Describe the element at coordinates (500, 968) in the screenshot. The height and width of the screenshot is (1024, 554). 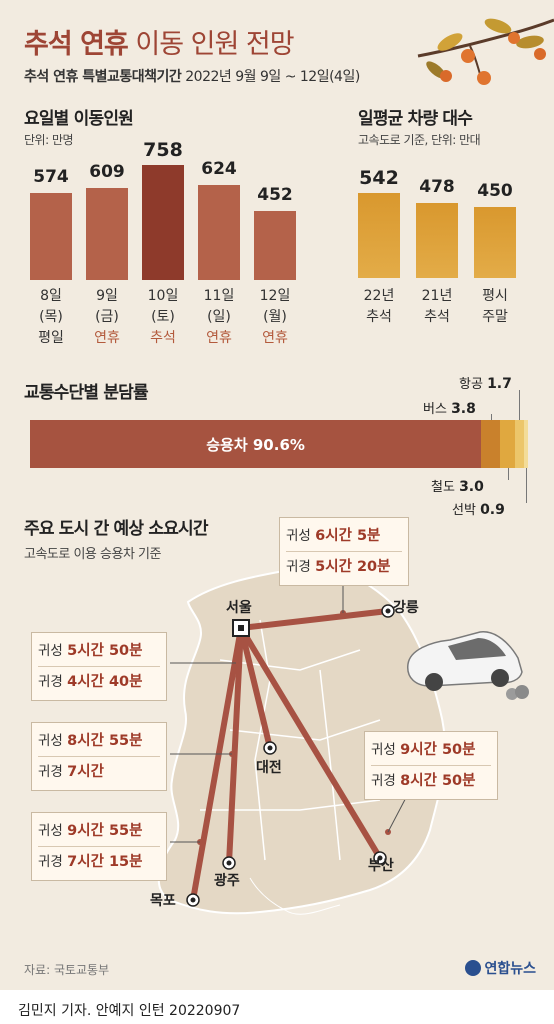
I see `yonhap-logo: 연합뉴스` at that location.